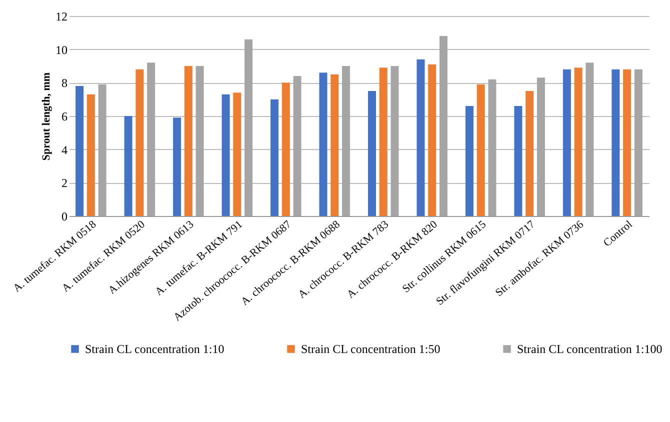  What do you see at coordinates (589, 349) in the screenshot?
I see `legend-label: Strain CL concentration 1:100` at bounding box center [589, 349].